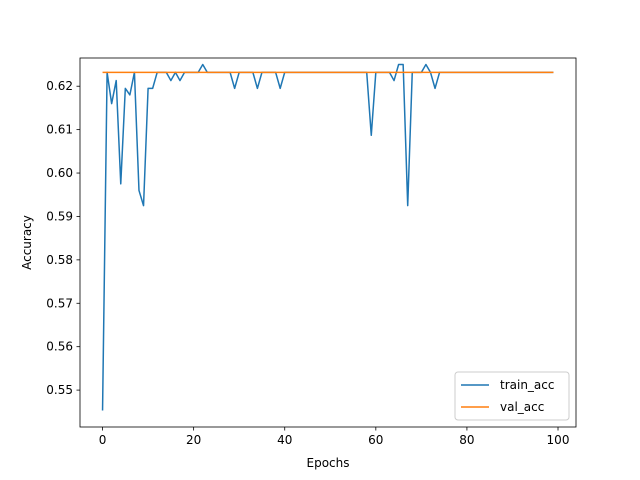 The width and height of the screenshot is (640, 480). Describe the element at coordinates (466, 440) in the screenshot. I see `x-tick-label: 80` at that location.